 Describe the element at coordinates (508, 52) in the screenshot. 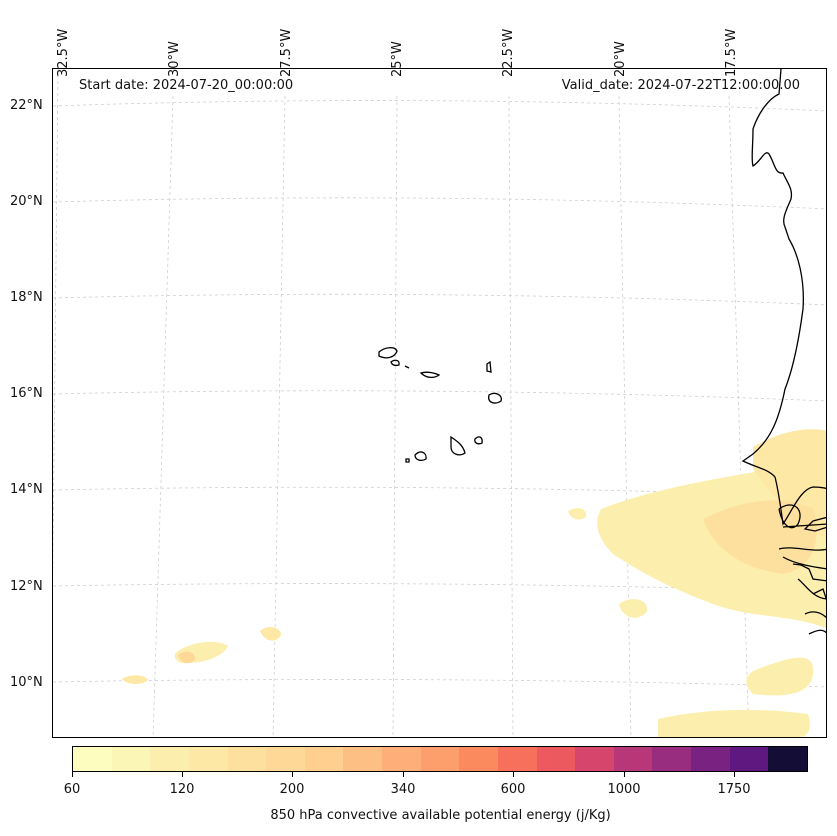

I see `lon-label: 22.5°W` at that location.